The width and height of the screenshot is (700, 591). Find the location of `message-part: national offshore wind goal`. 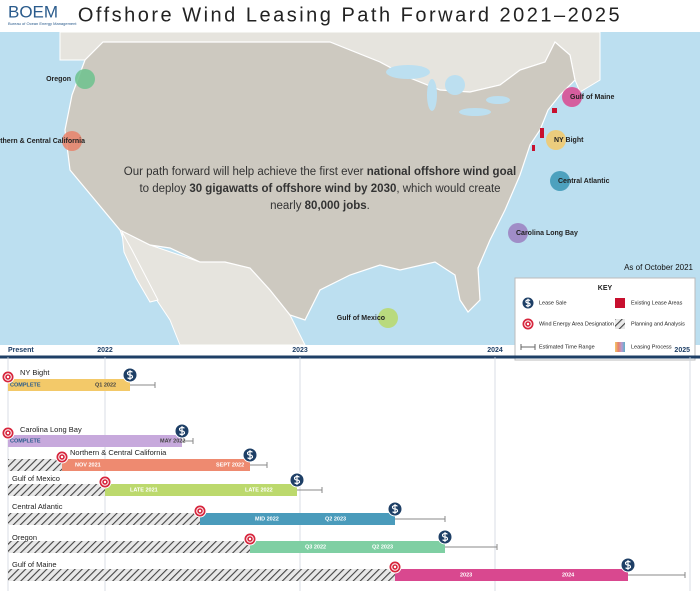

message-part: national offshore wind goal is located at coordinates (442, 172).